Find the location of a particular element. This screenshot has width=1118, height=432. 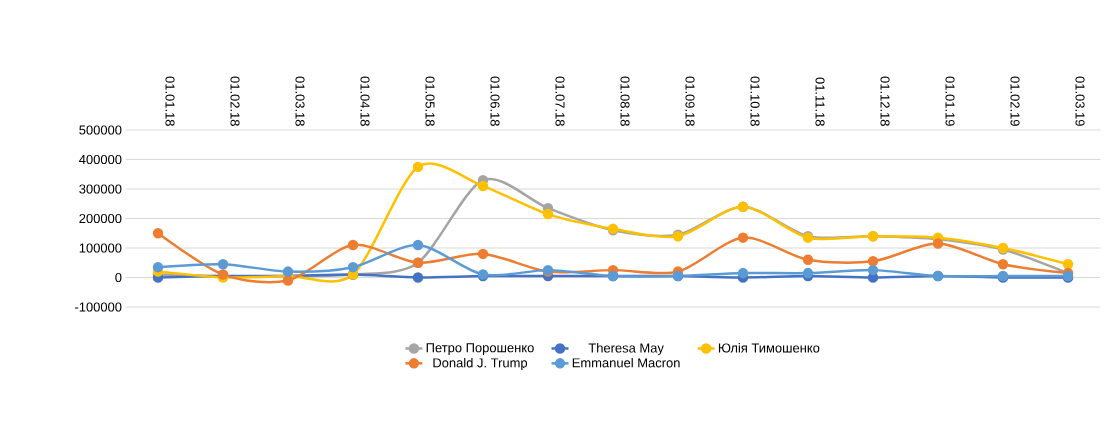

x-tick-label: 01.05.18 is located at coordinates (430, 101).